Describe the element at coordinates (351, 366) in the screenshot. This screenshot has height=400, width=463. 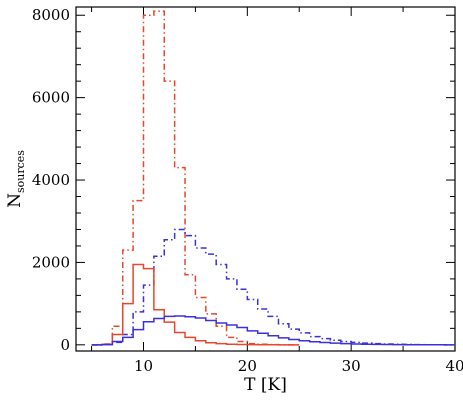
I see `x-tick-label: 30` at that location.